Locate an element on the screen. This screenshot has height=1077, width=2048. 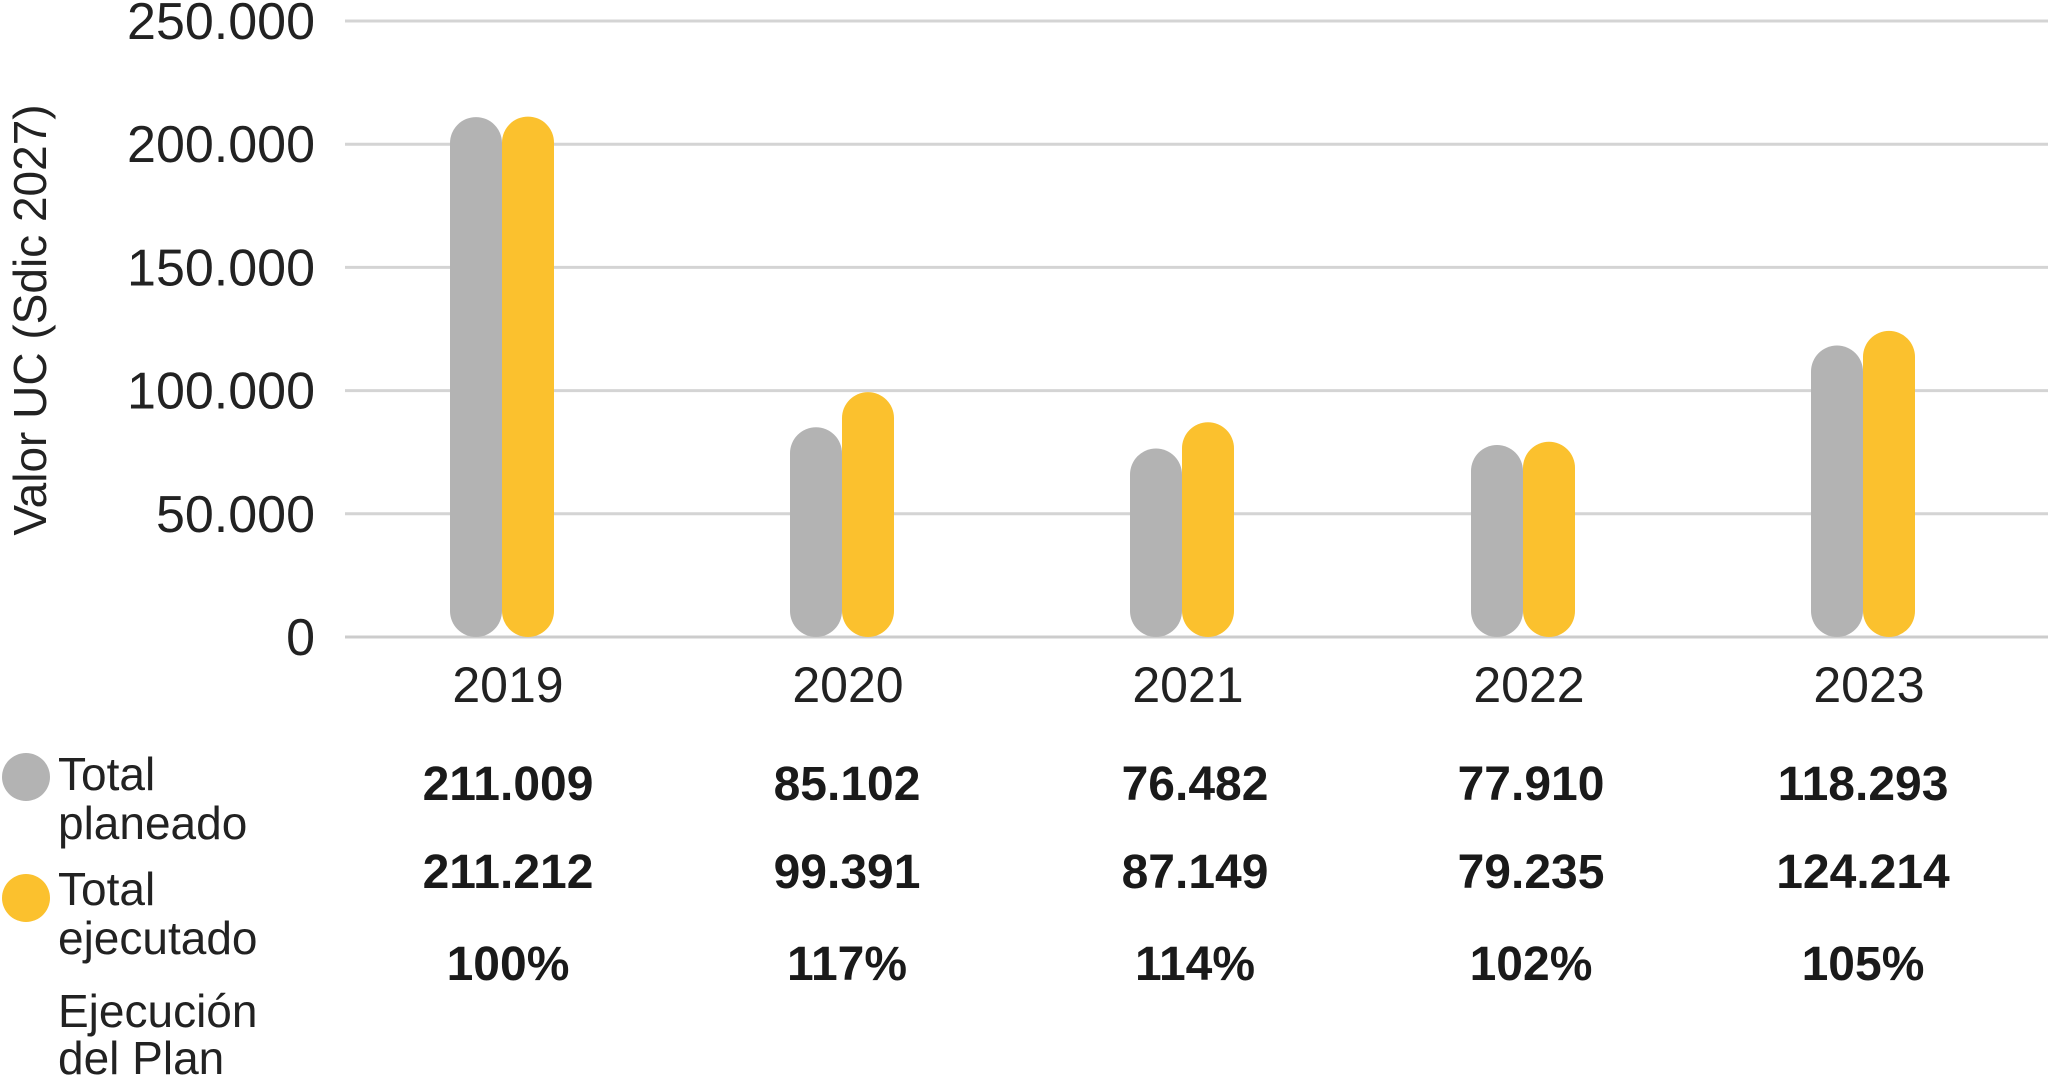
y-axis-tick-labels: 0 50.000 100.000 150.000 200.000 250.000 is located at coordinates (221, 333).